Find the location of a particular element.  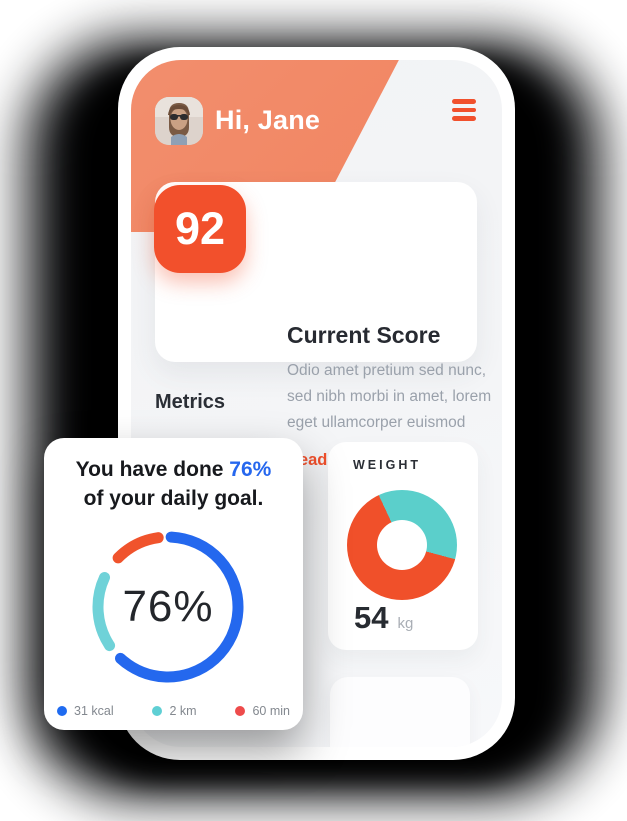

score-badge: 92 is located at coordinates (200, 229).